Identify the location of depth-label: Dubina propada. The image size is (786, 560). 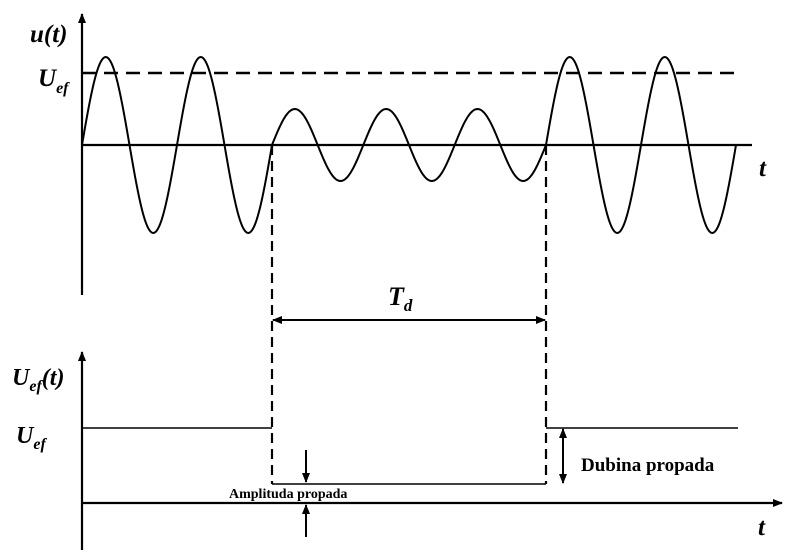
(648, 465).